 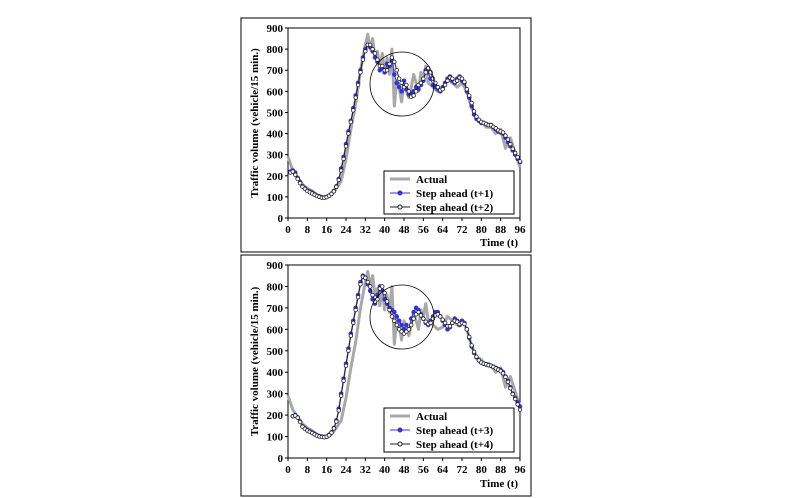 What do you see at coordinates (275, 92) in the screenshot?
I see `y-tick-label: 600` at bounding box center [275, 92].